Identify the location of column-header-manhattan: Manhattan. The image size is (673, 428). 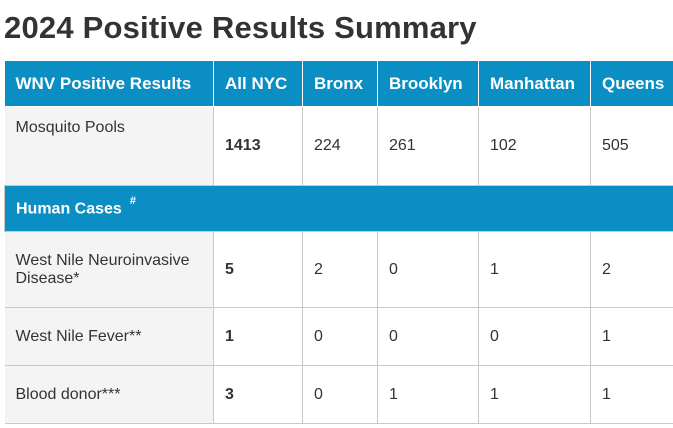
(534, 84).